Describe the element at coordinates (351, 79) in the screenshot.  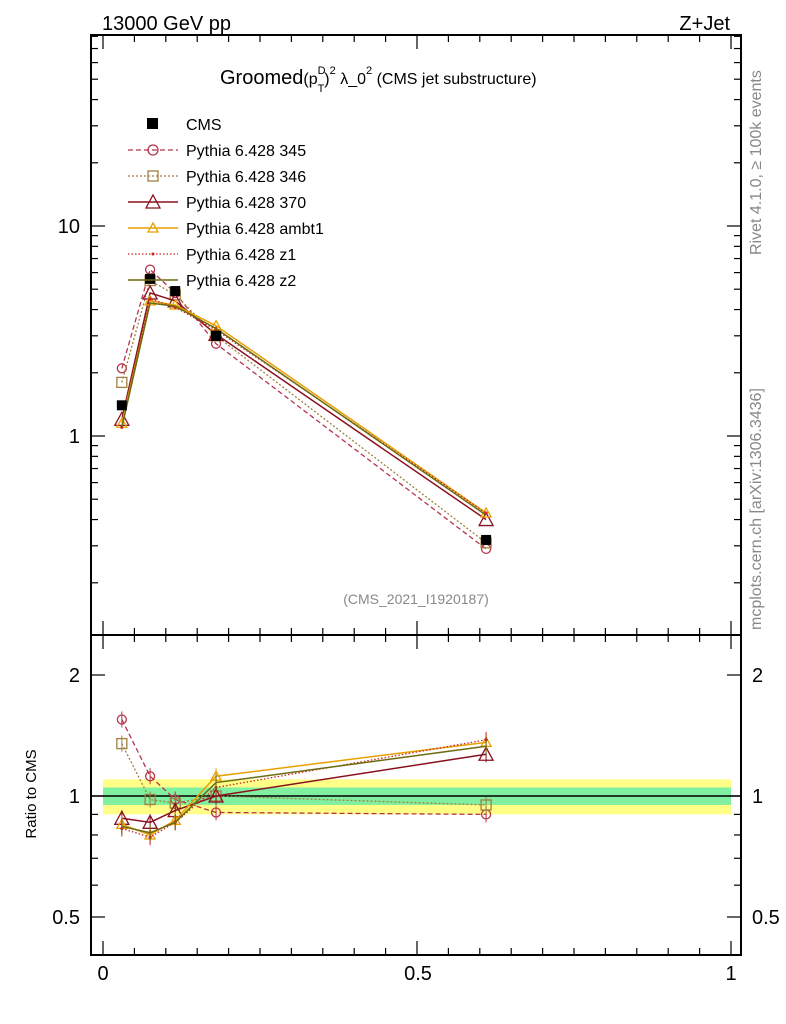
I see `title-lambda: λ_0` at that location.